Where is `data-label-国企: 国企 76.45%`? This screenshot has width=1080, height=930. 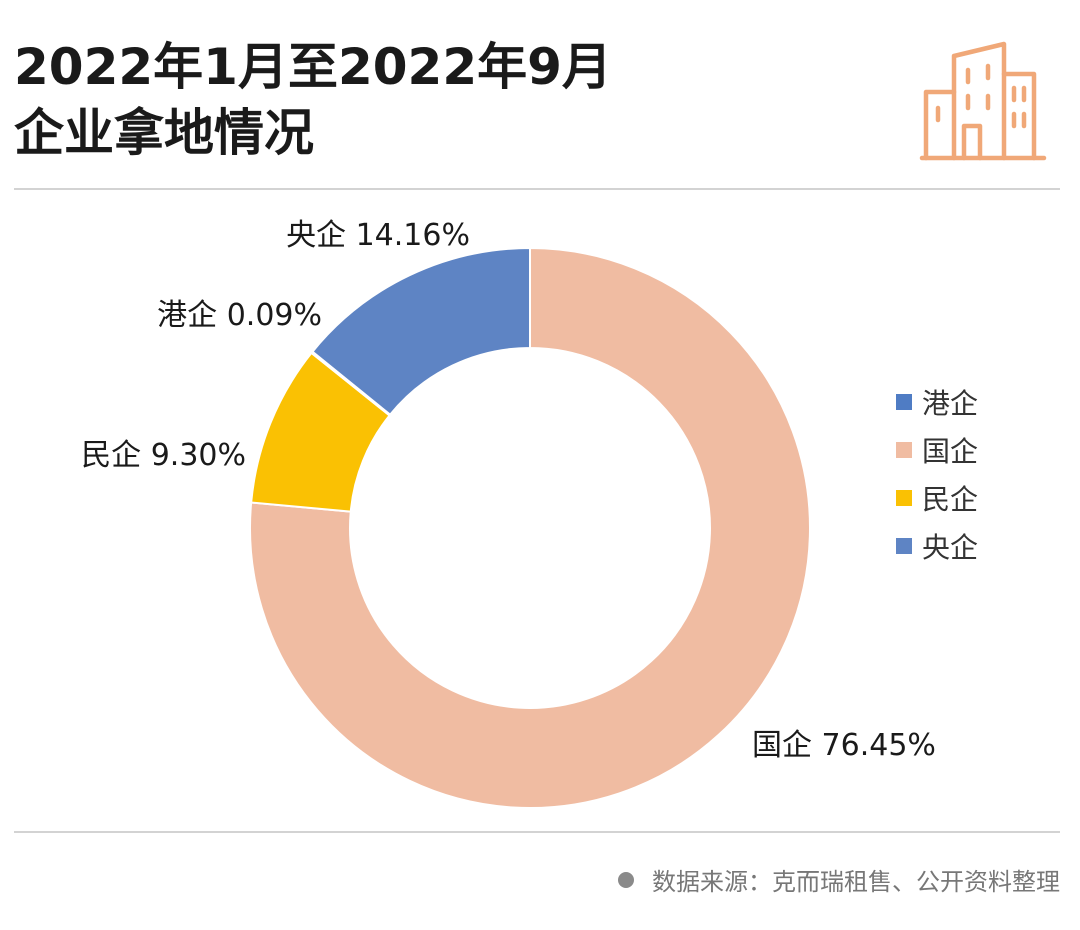 data-label-国企: 国企 76.45% is located at coordinates (844, 745).